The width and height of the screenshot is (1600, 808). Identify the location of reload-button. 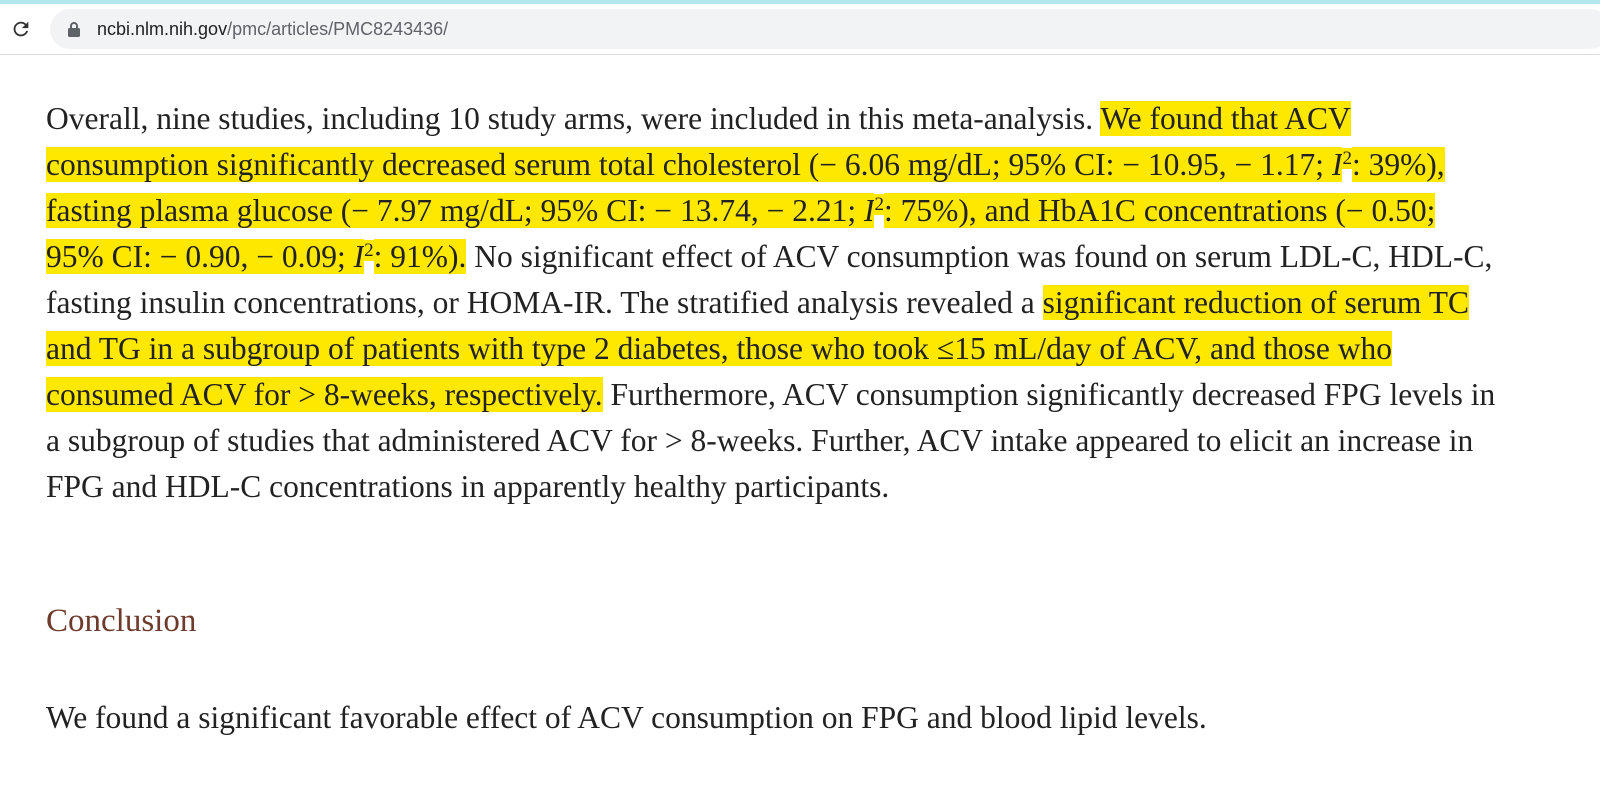
(21, 29).